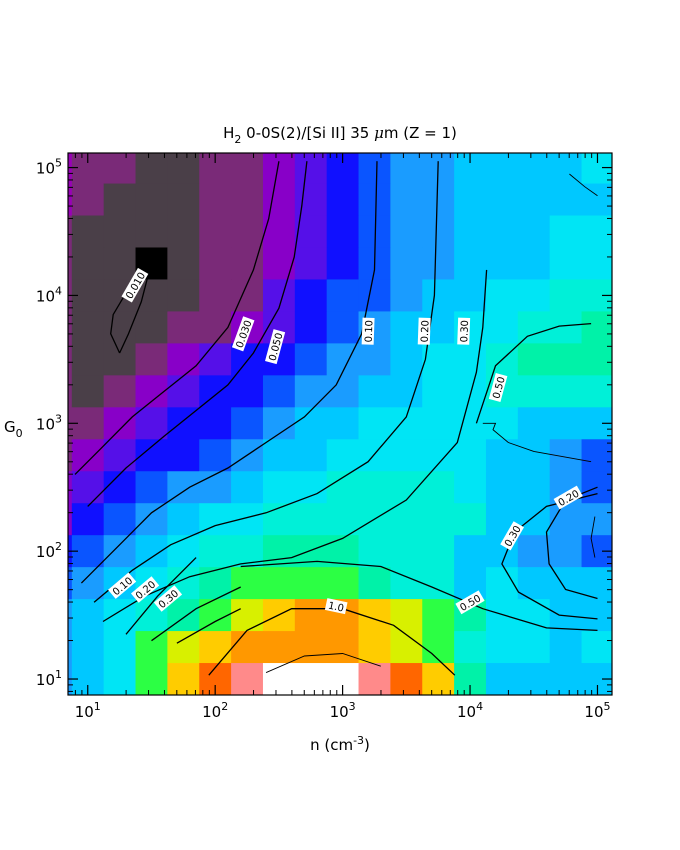 This screenshot has height=850, width=680. I want to click on x-tick-label: 10³, so click(343, 710).